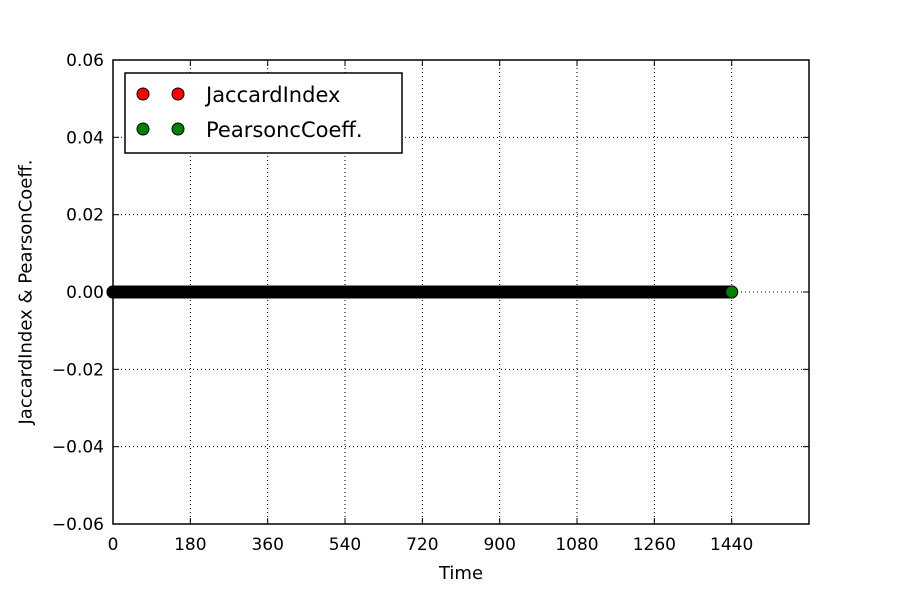  What do you see at coordinates (654, 545) in the screenshot?
I see `x-tick-label: 1260` at bounding box center [654, 545].